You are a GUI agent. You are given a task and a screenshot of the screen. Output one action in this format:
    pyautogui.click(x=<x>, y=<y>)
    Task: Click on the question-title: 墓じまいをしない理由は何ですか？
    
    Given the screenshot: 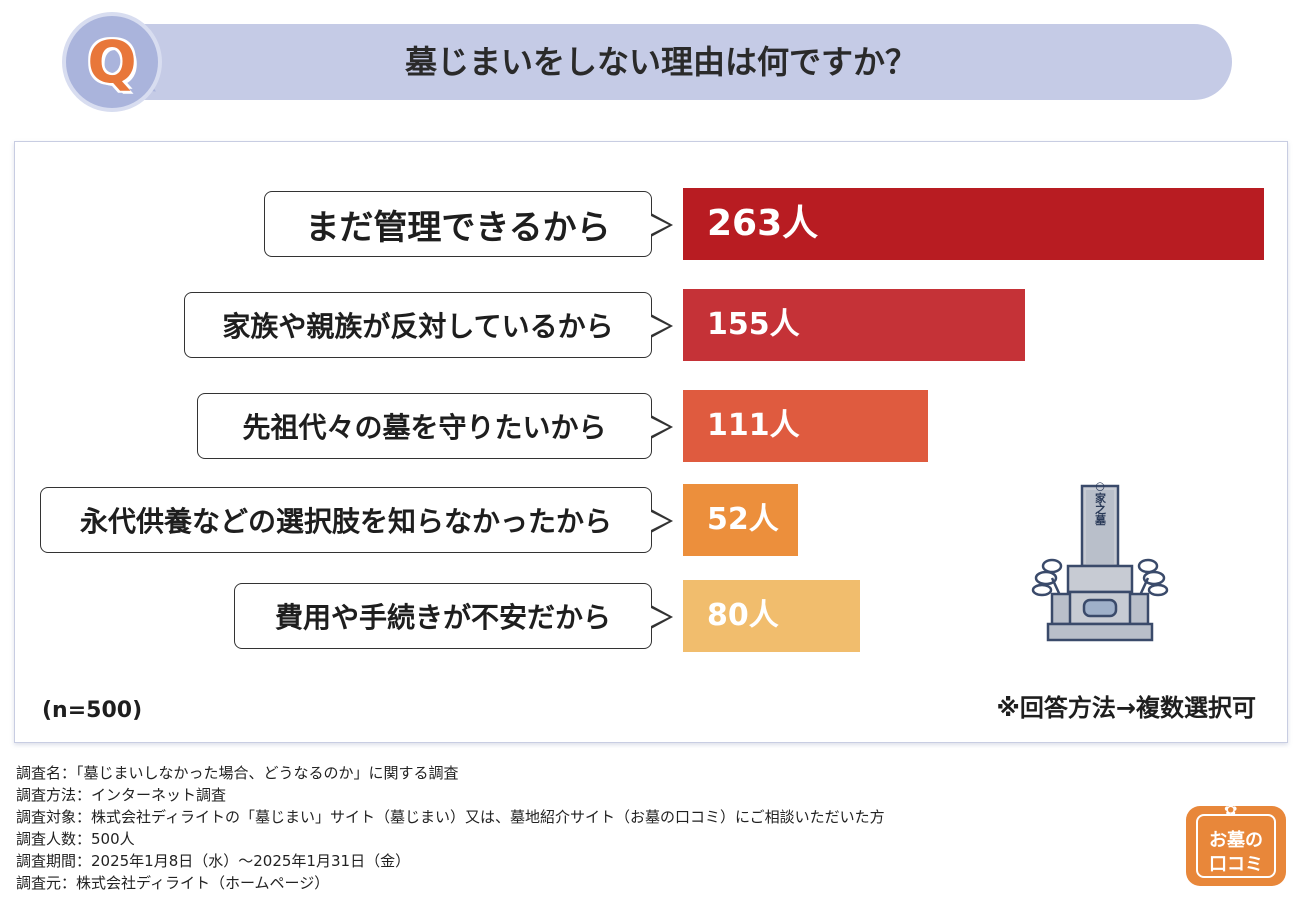 What is the action you would take?
    pyautogui.click(x=660, y=62)
    